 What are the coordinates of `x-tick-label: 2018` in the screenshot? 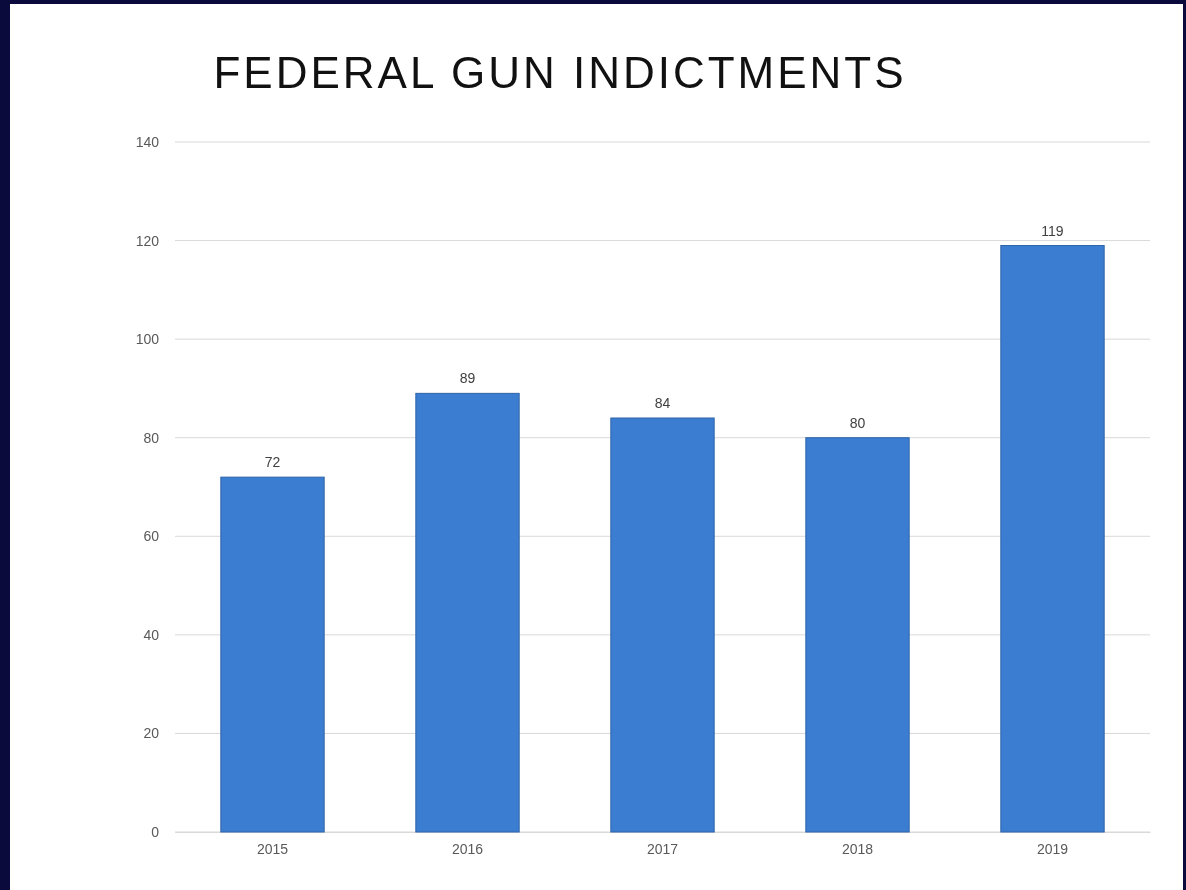 It's located at (857, 848).